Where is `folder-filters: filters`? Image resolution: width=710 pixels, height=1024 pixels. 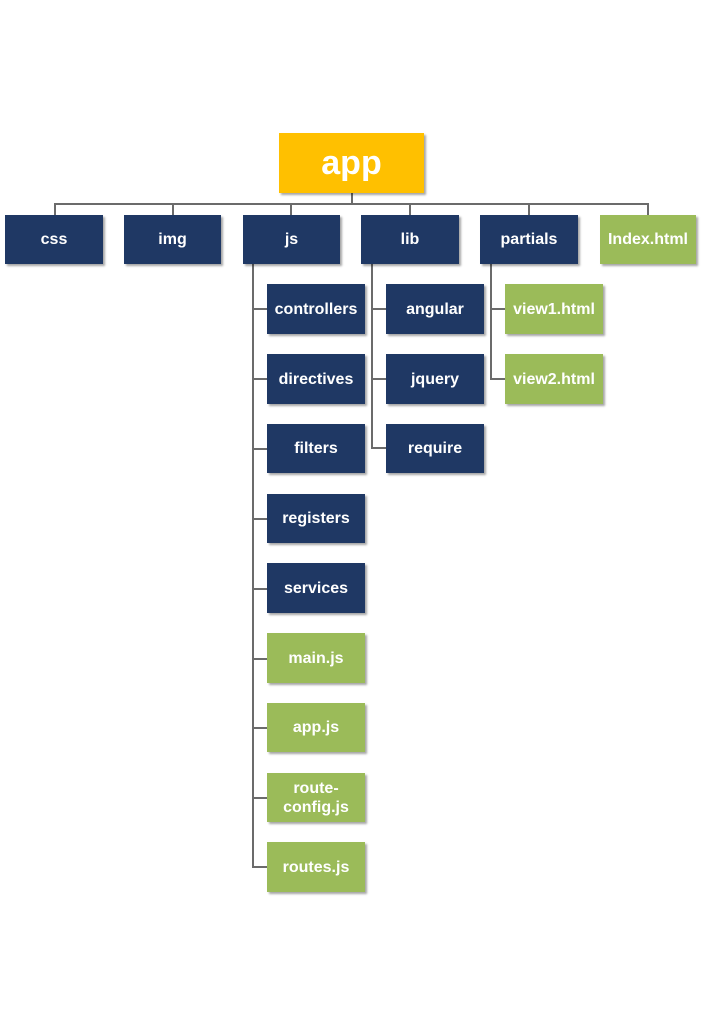
folder-filters: filters is located at coordinates (316, 448).